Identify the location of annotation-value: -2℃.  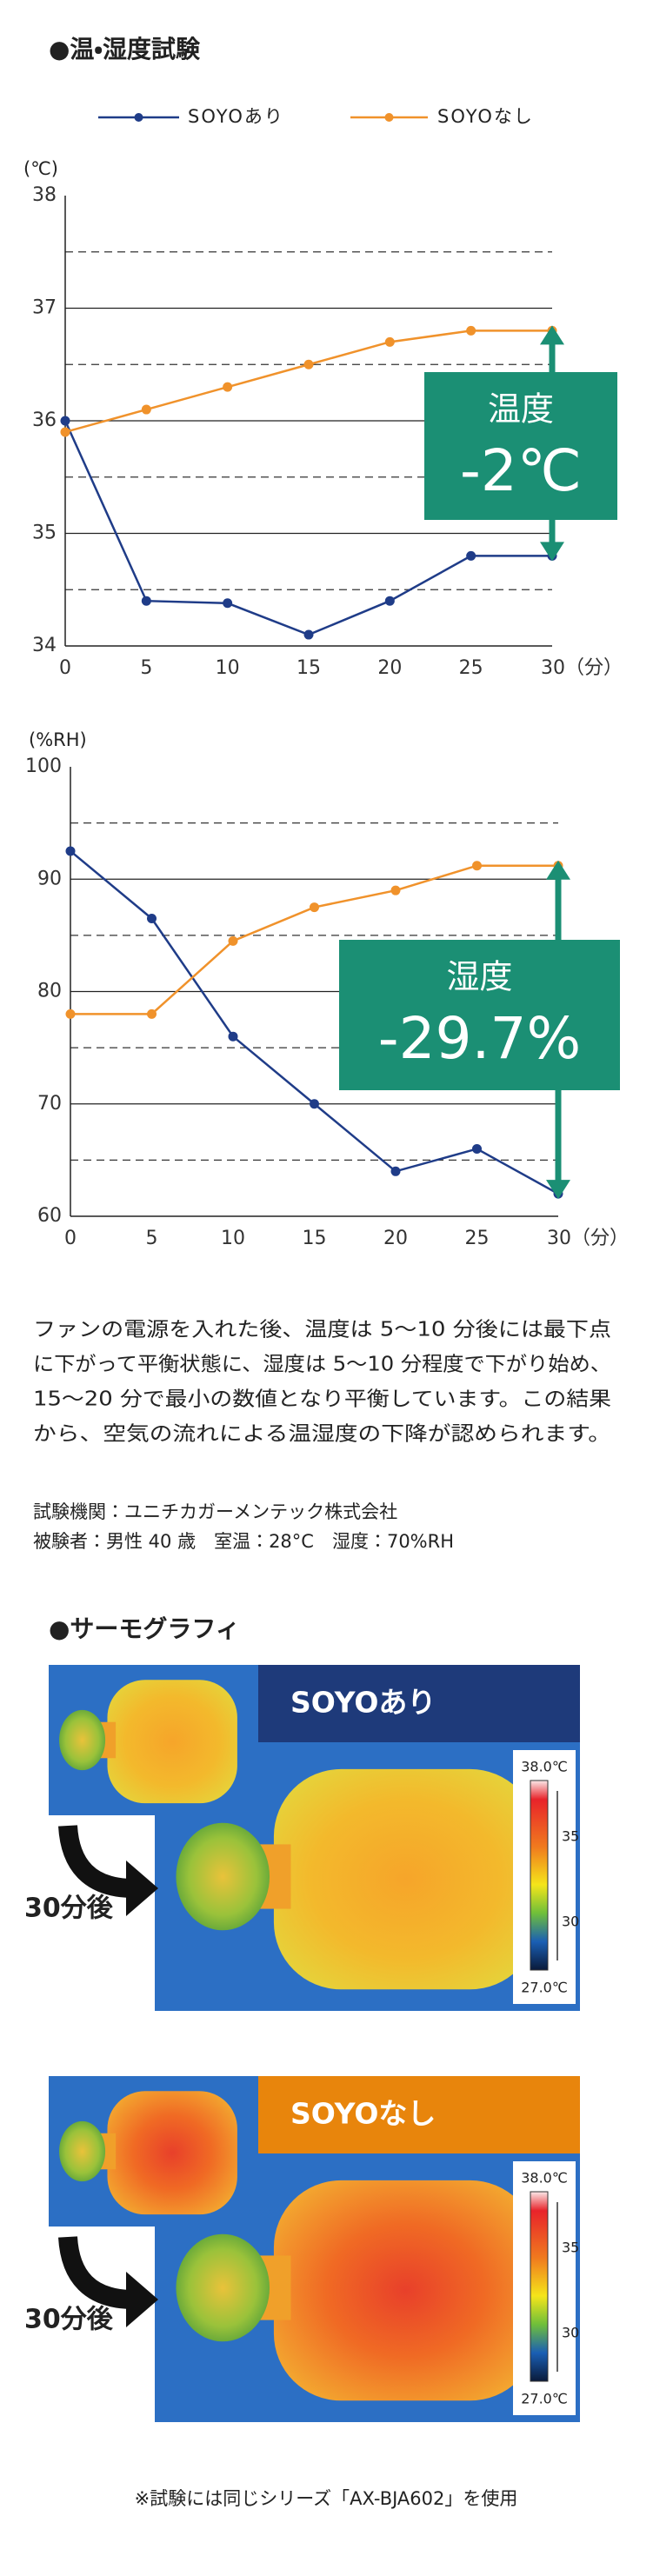
(521, 470).